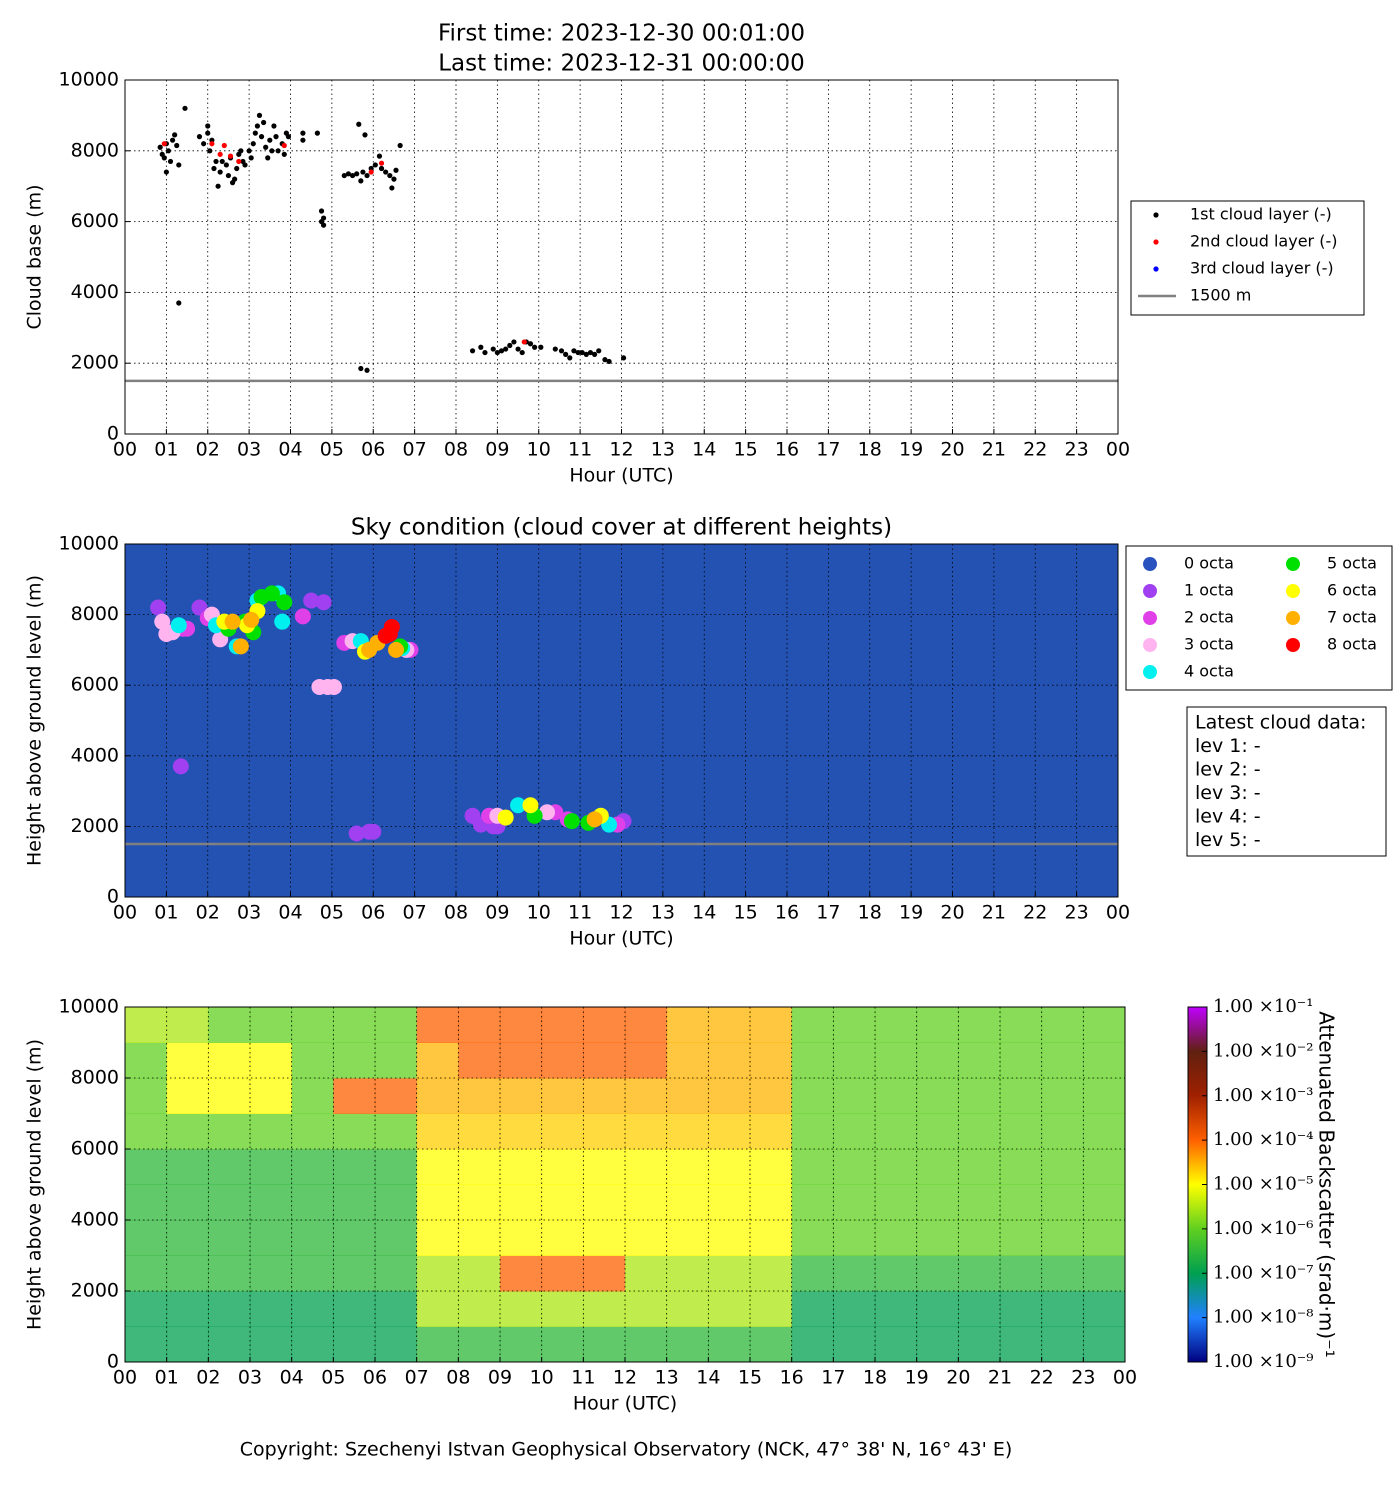  Describe the element at coordinates (1228, 840) in the screenshot. I see `annotation-line: lev 5: -` at that location.